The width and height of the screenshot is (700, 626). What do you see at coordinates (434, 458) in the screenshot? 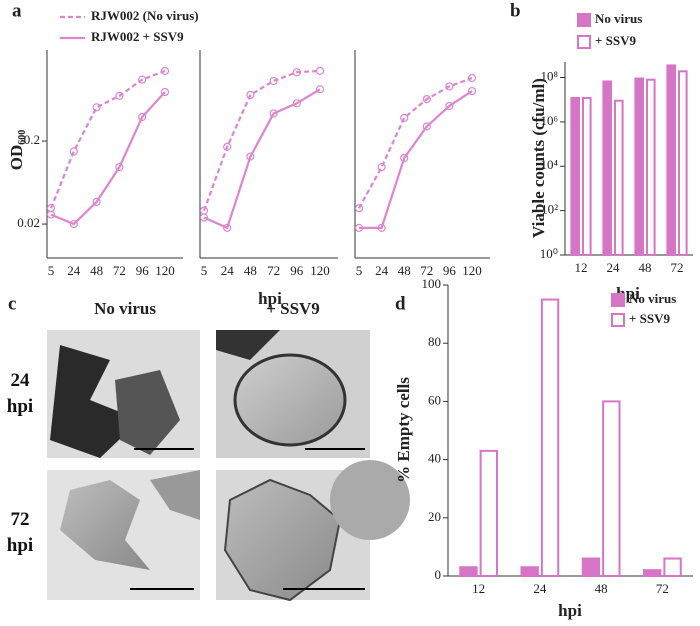
I see `y-tick-label: 40` at bounding box center [434, 458].